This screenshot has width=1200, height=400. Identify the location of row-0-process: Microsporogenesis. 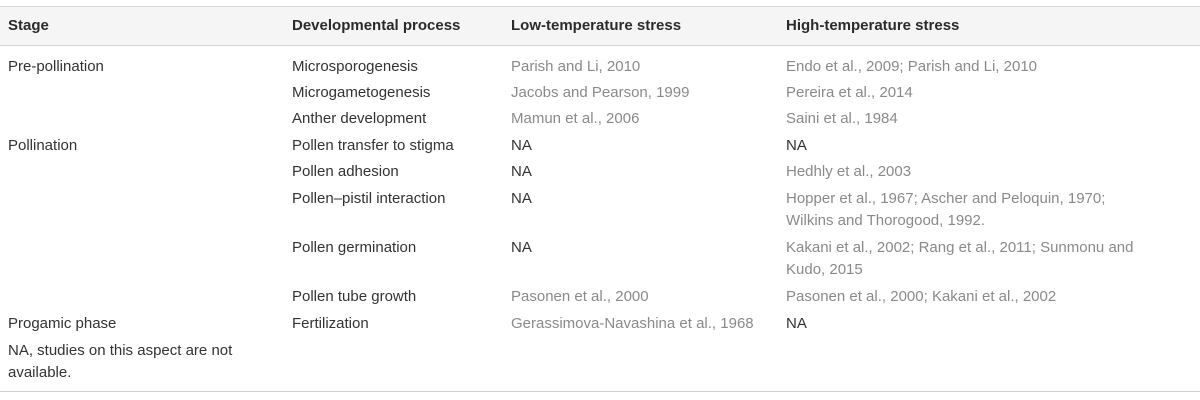
(355, 66).